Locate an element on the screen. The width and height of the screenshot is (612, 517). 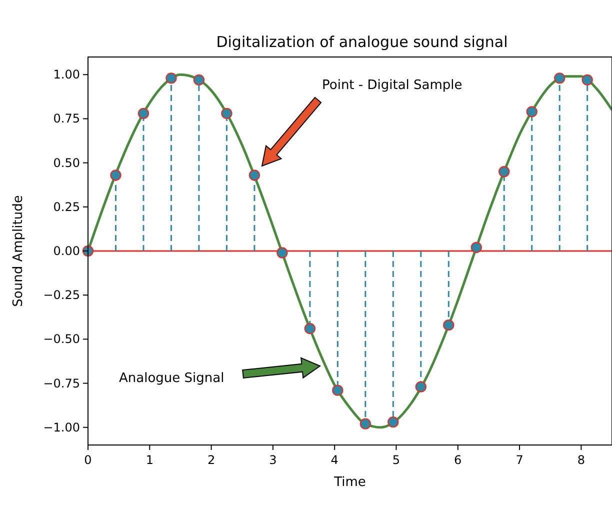
y-axis-title: Sound Amplitude is located at coordinates (18, 251).